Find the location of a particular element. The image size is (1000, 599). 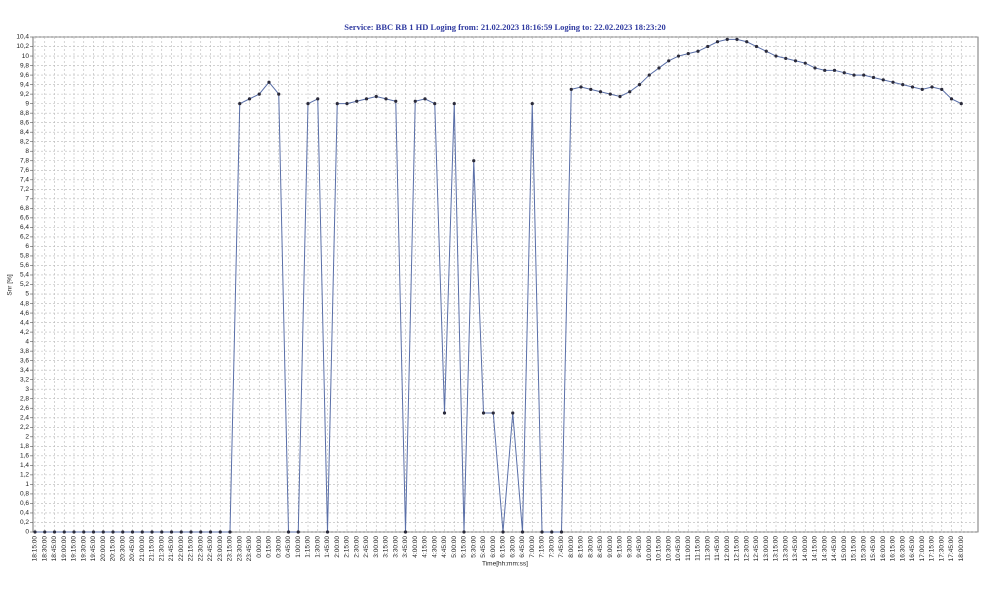

x-tick-label: 13:45:00 is located at coordinates (795, 549).